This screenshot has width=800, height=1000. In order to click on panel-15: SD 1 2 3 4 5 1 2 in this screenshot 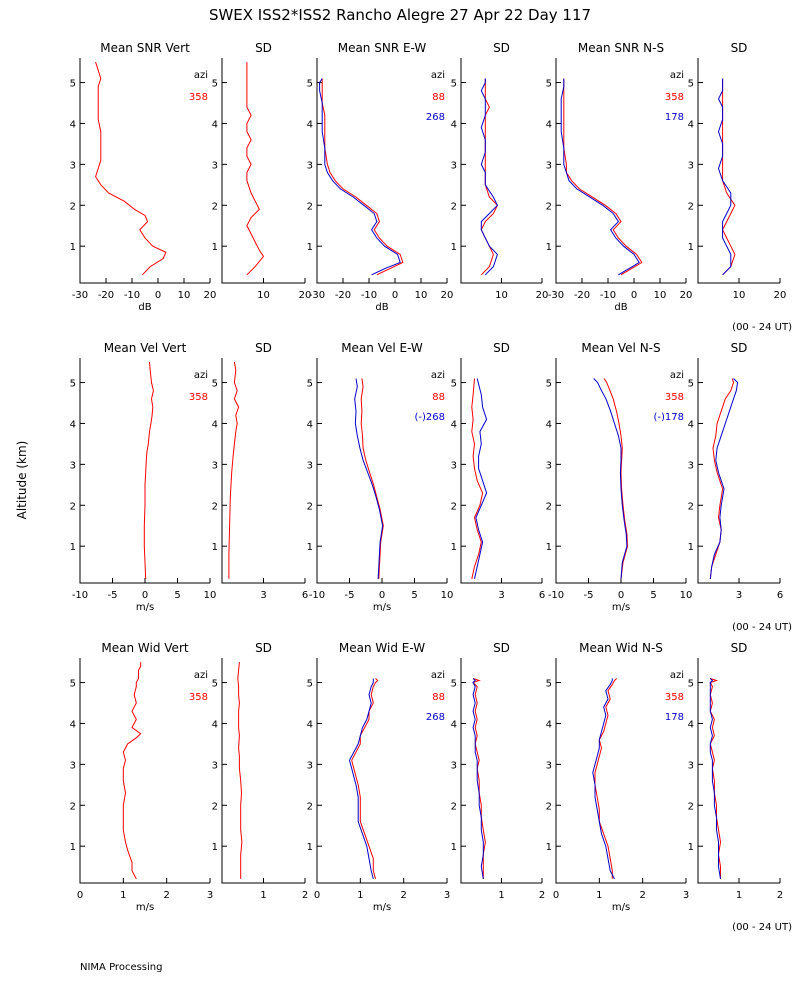, I will do `click(498, 771)`.